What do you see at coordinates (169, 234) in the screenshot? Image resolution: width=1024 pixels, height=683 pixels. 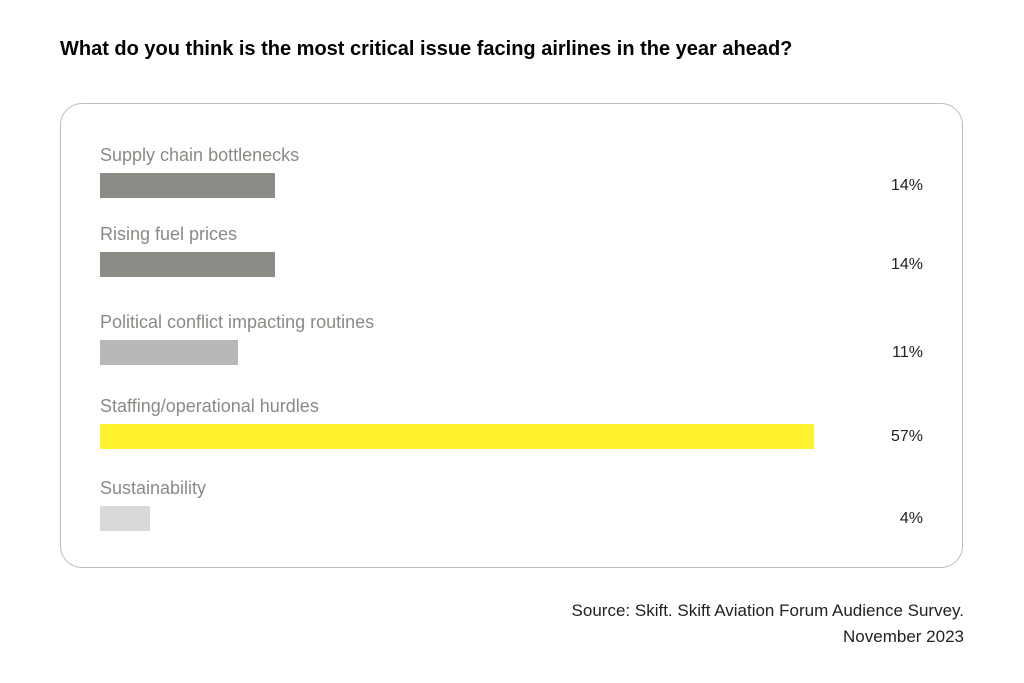 I see `bar-label: Rising fuel prices` at bounding box center [169, 234].